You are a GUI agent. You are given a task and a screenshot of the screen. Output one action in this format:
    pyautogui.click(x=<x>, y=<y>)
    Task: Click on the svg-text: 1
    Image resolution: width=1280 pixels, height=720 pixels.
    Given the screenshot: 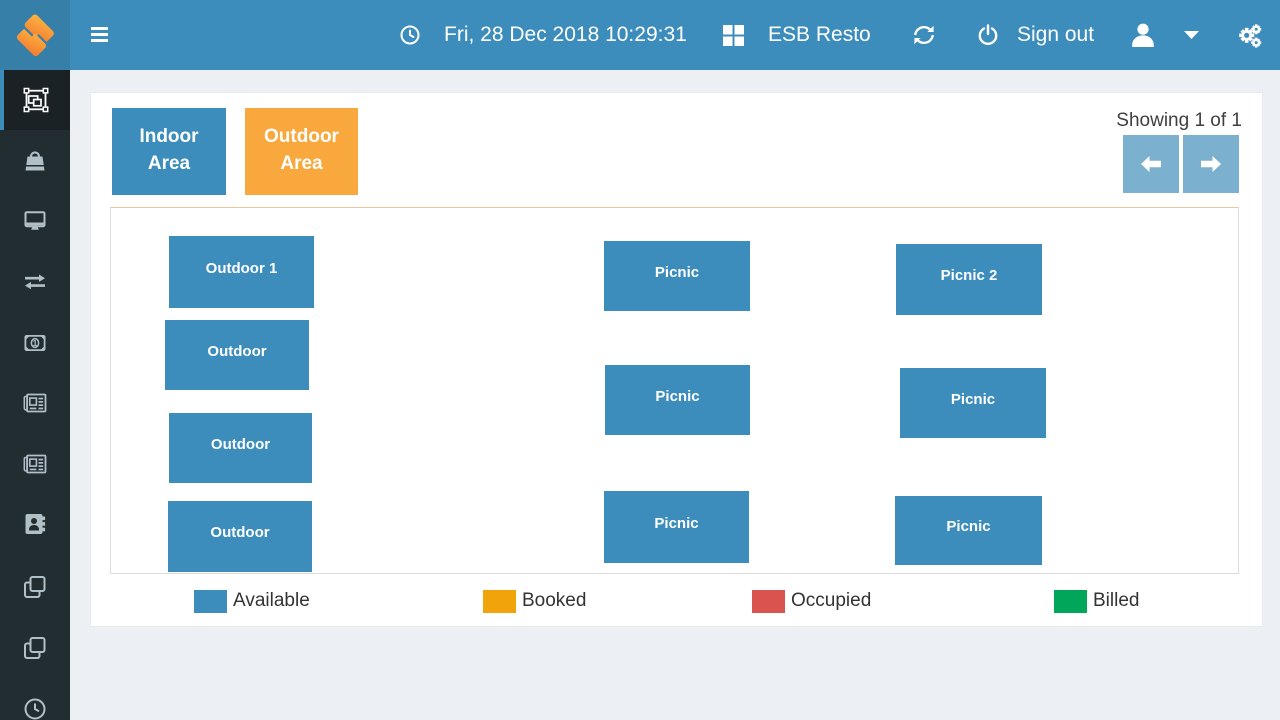 What is the action you would take?
    pyautogui.click(x=35, y=343)
    